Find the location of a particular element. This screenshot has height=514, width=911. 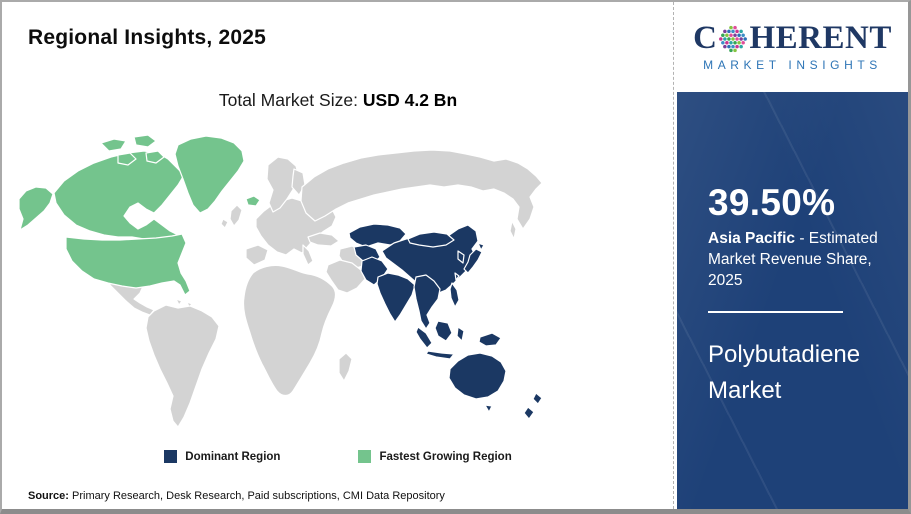

region-north-america is located at coordinates (139, 215).